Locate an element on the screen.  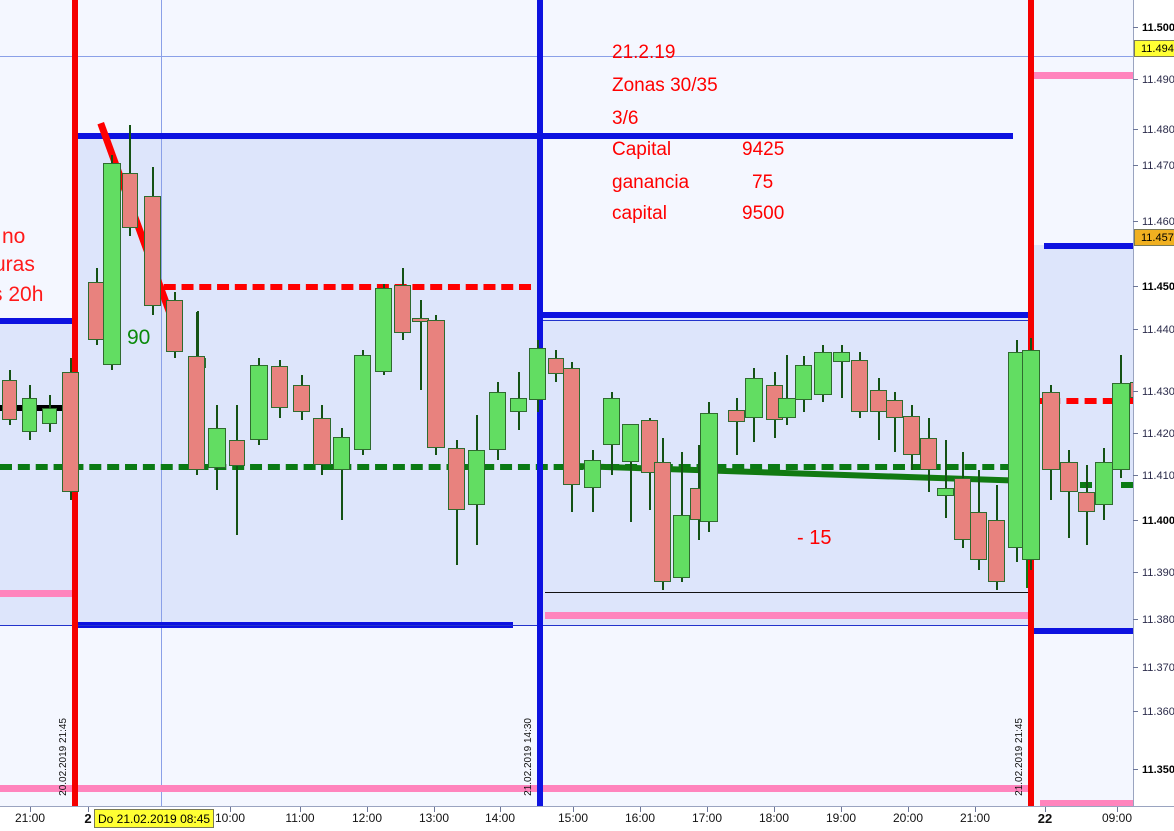
price-marker-yellow: 11.494 is located at coordinates (1154, 48).